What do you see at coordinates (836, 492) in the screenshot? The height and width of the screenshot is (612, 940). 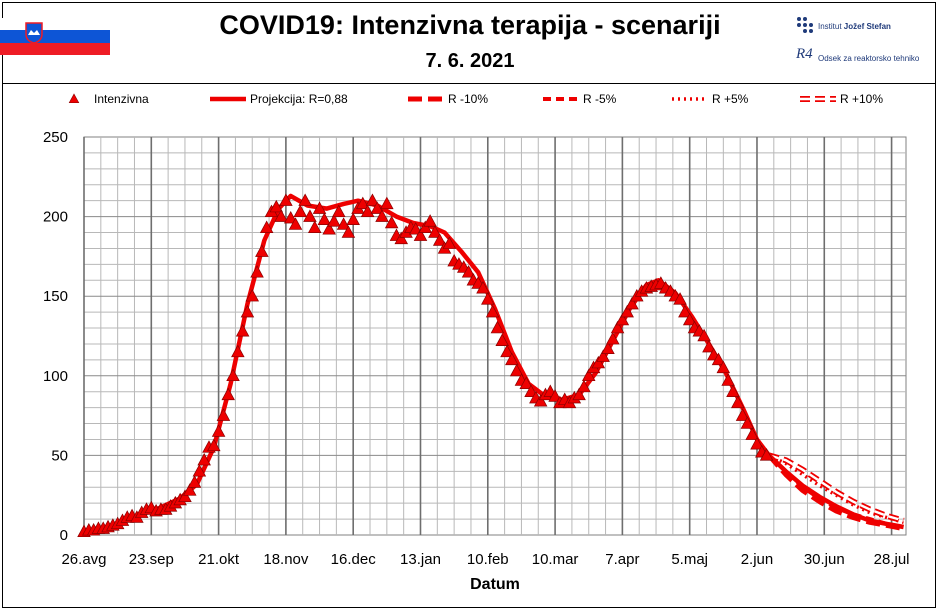 I see `series-line-long-dash` at bounding box center [836, 492].